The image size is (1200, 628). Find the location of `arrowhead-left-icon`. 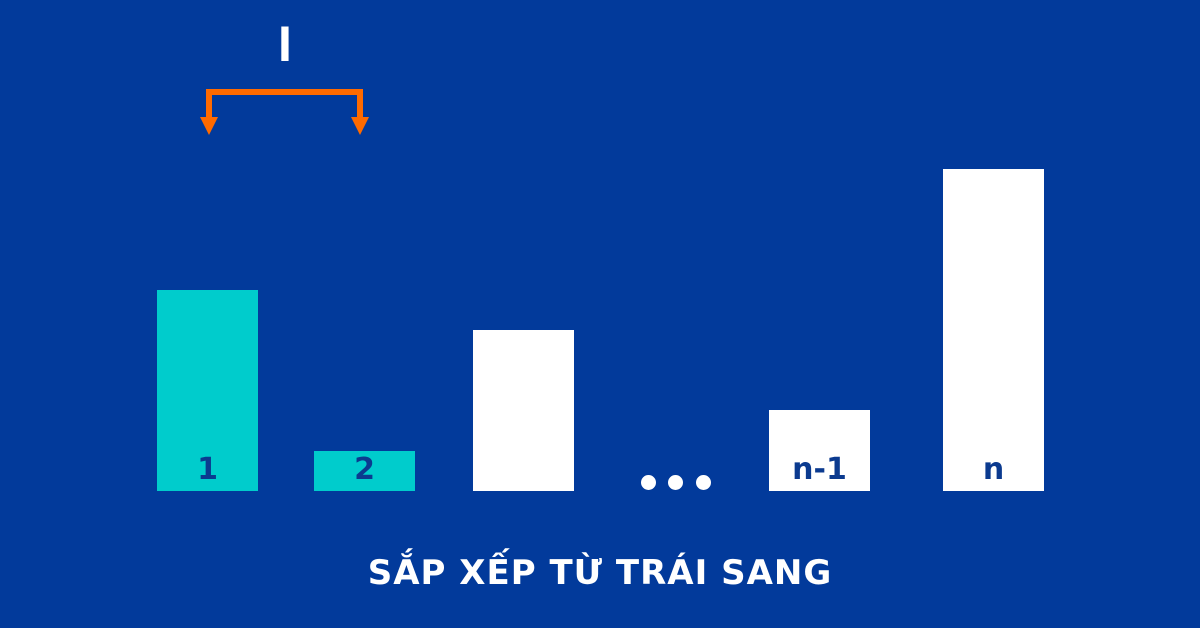

arrowhead-left-icon is located at coordinates (209, 126).